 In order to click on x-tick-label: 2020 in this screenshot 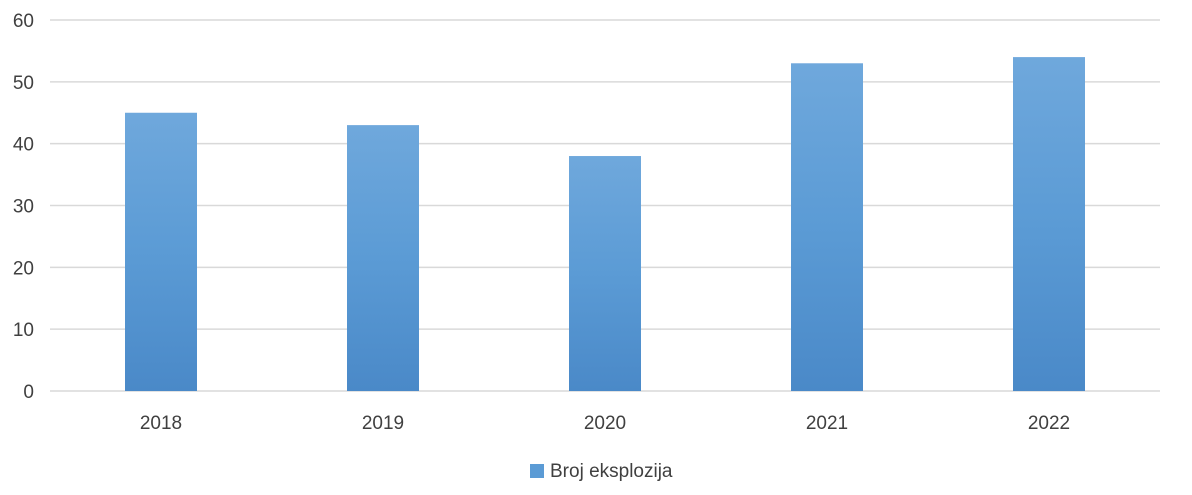, I will do `click(605, 423)`.